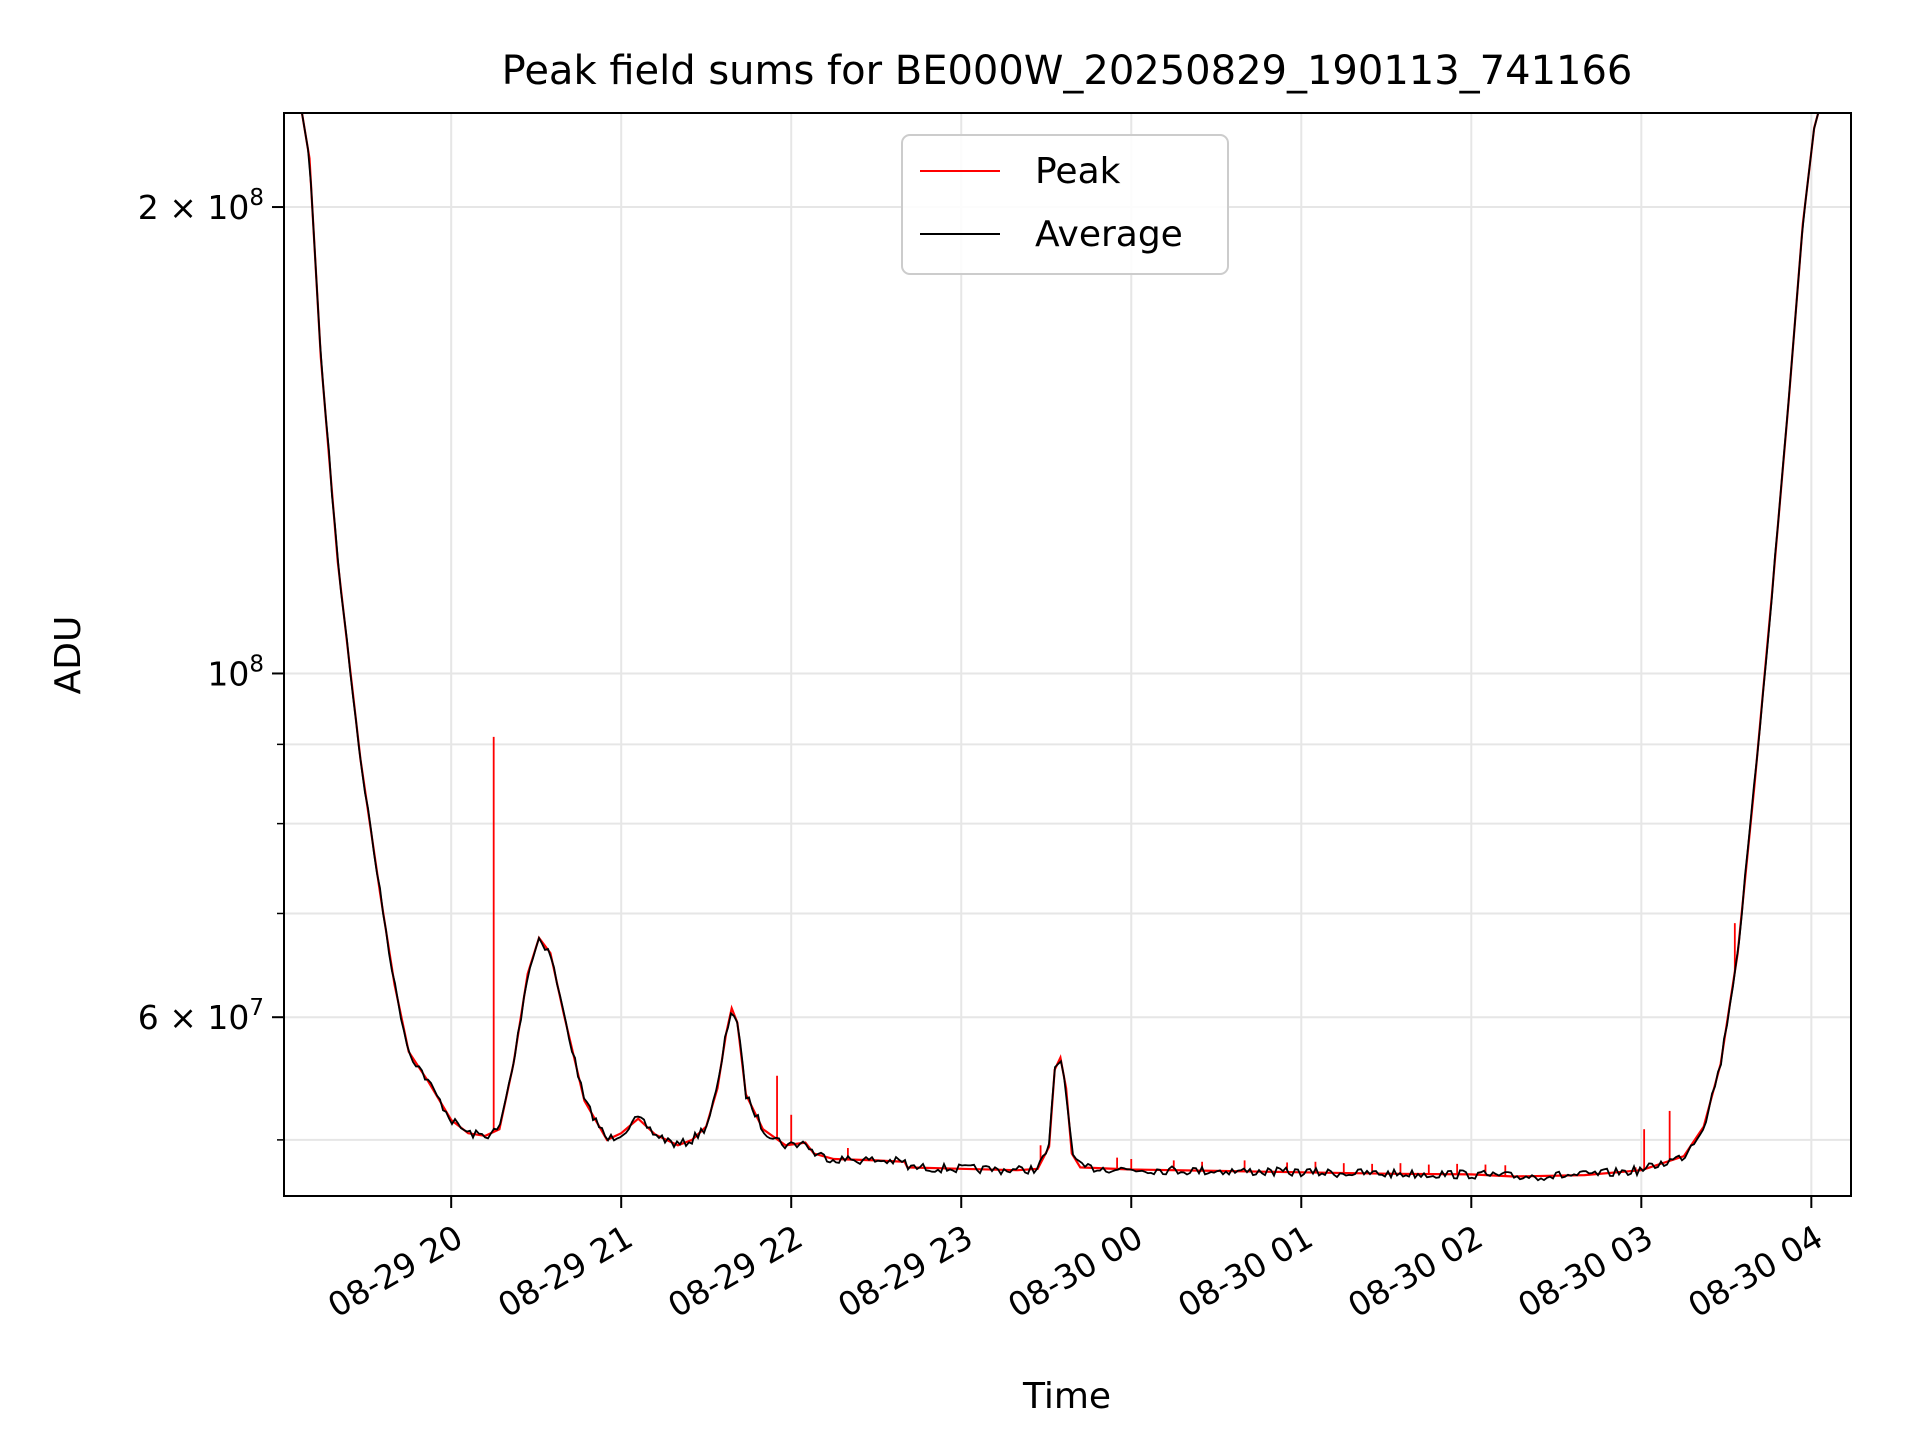  I want to click on legend: Peak Average, so click(1065, 204).